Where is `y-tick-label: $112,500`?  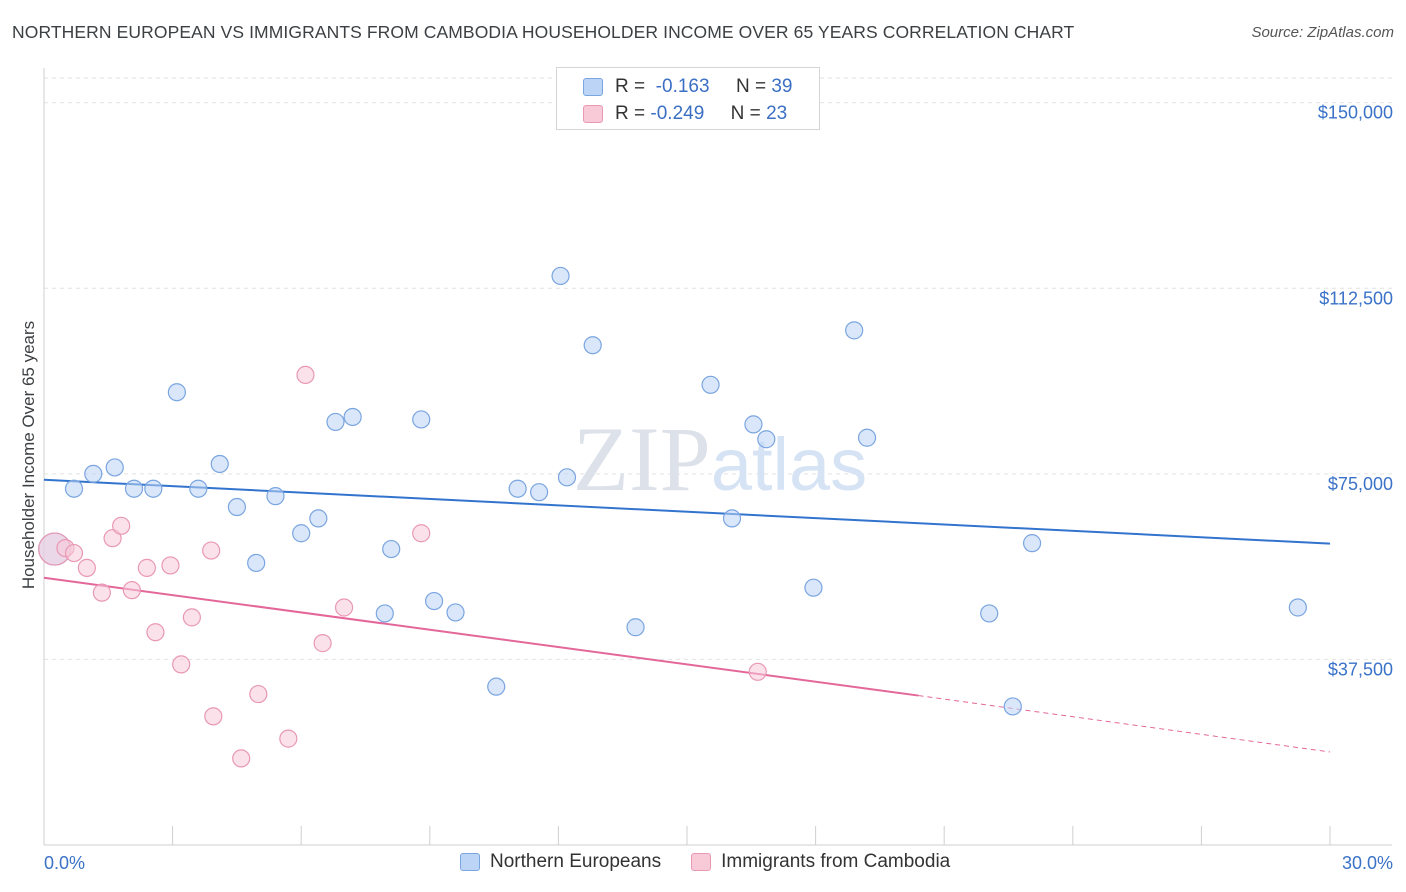
y-tick-label: $112,500 is located at coordinates (1356, 298).